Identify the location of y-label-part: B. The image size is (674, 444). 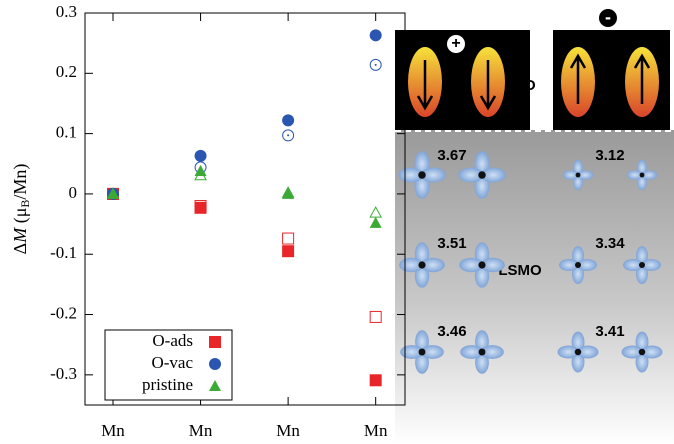
(25, 204).